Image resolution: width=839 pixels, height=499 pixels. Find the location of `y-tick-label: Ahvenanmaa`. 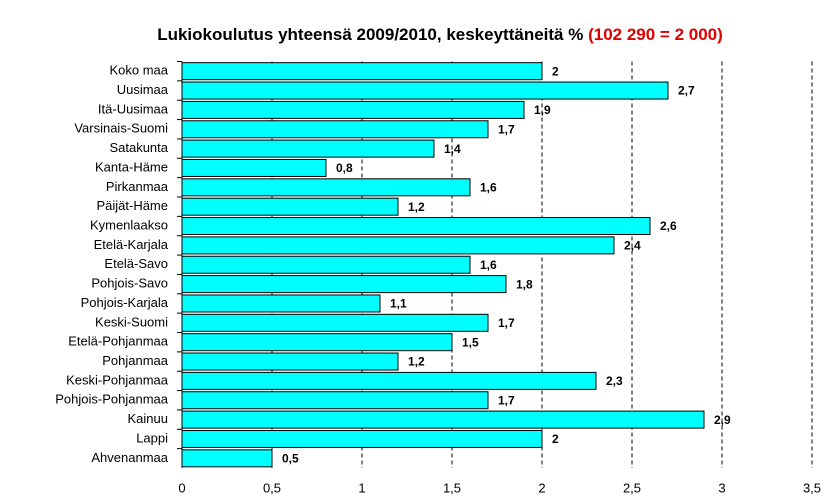

y-tick-label: Ahvenanmaa is located at coordinates (129, 457).